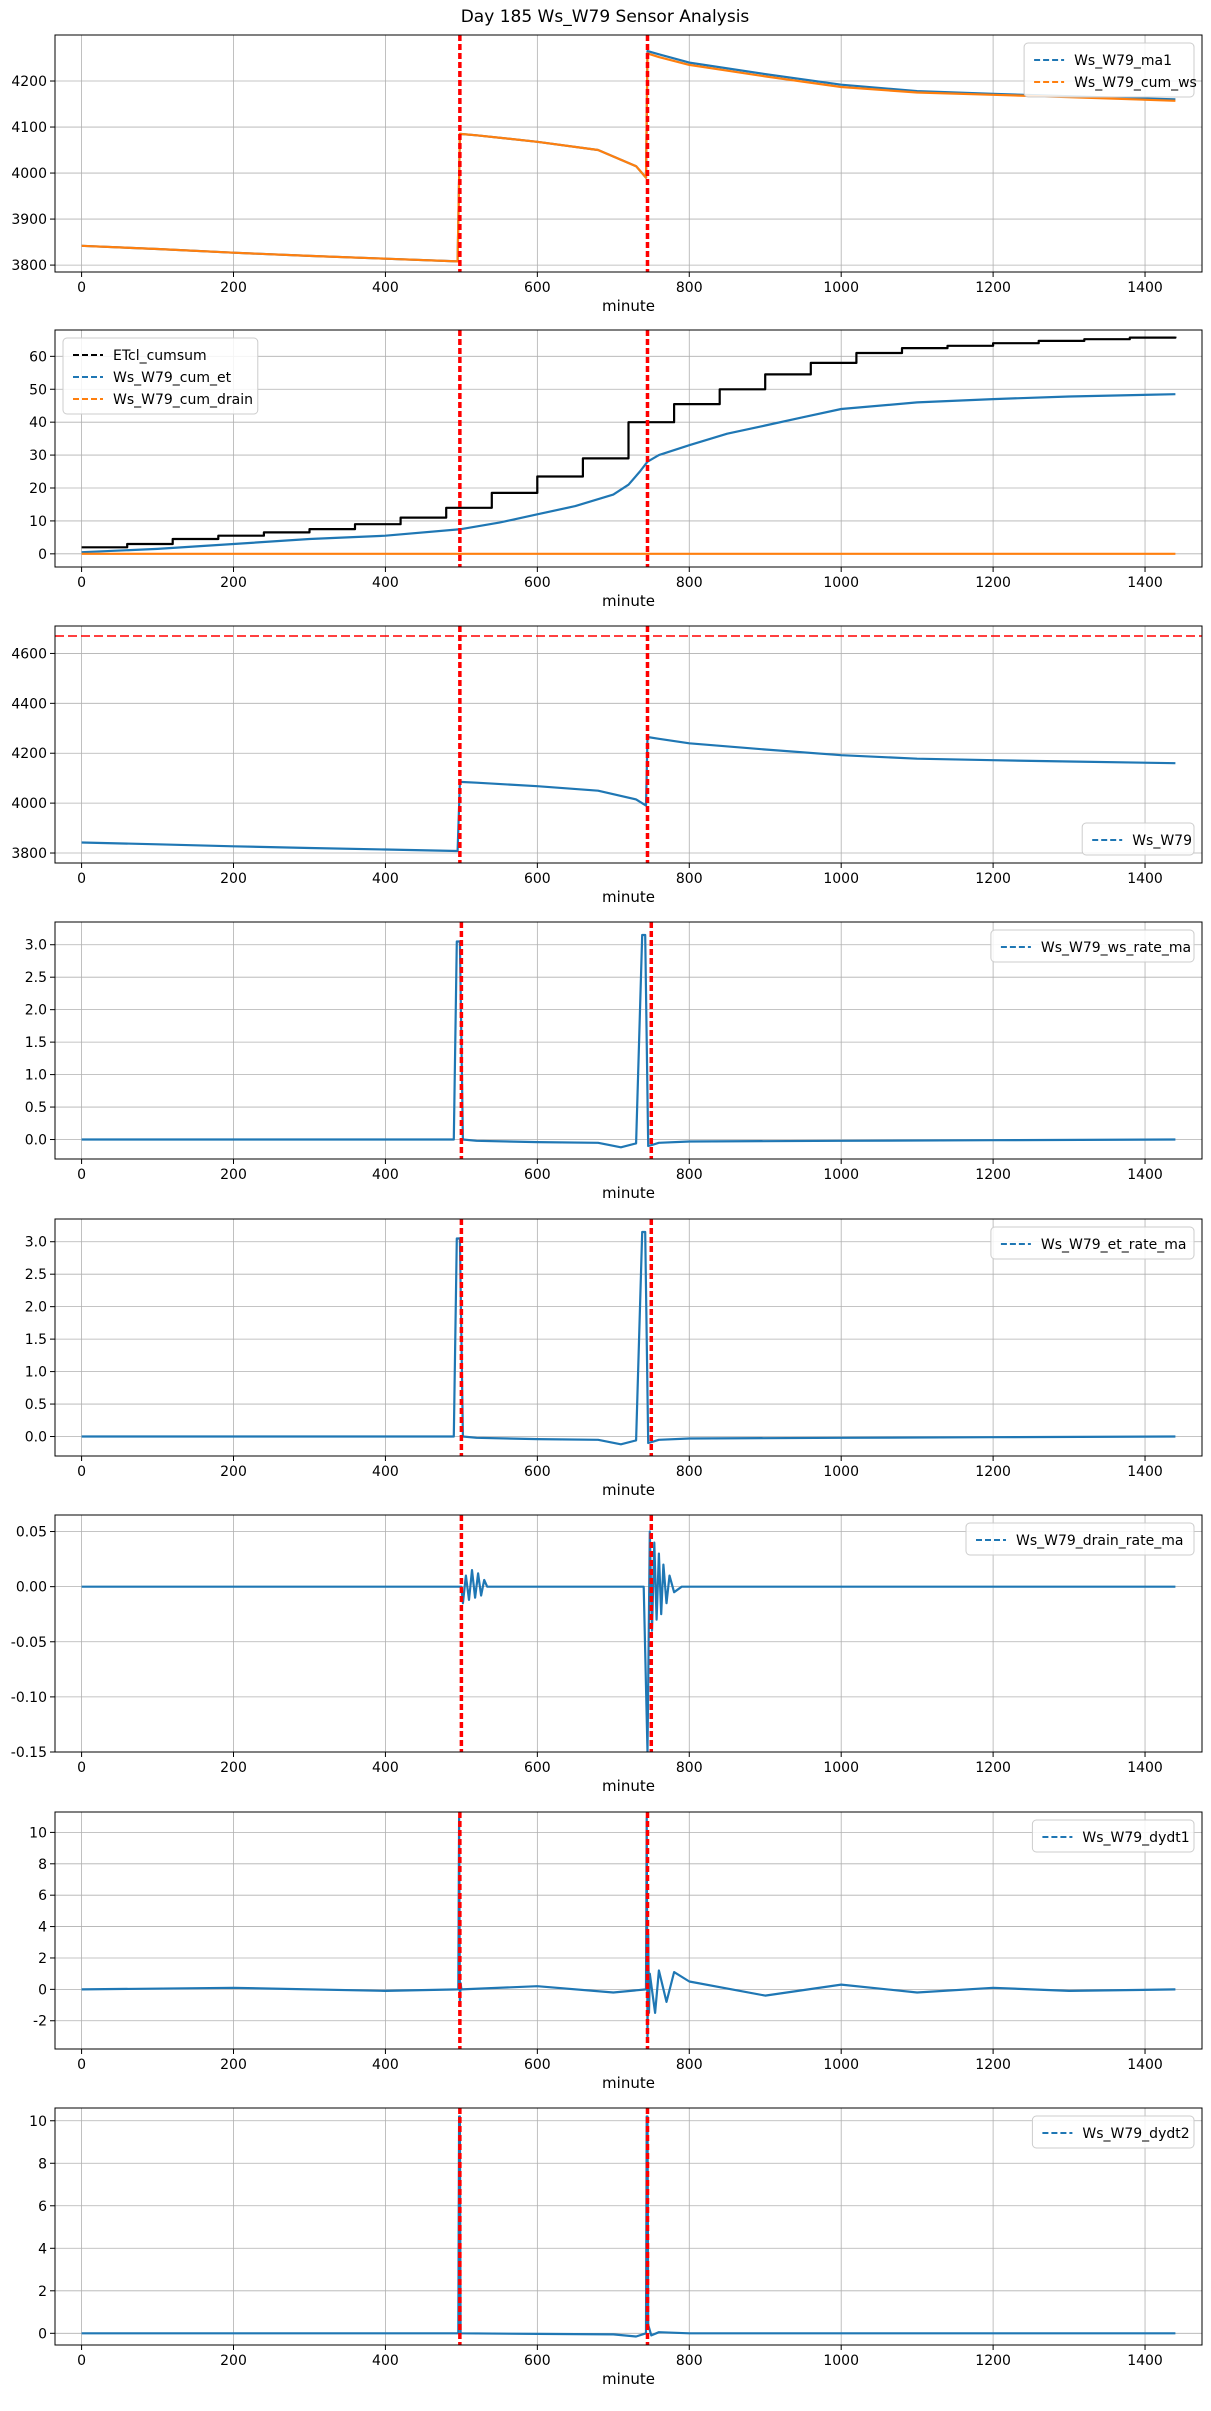 The height and width of the screenshot is (2411, 1211). I want to click on legend: Ws_W79_dydt2, so click(1113, 2132).